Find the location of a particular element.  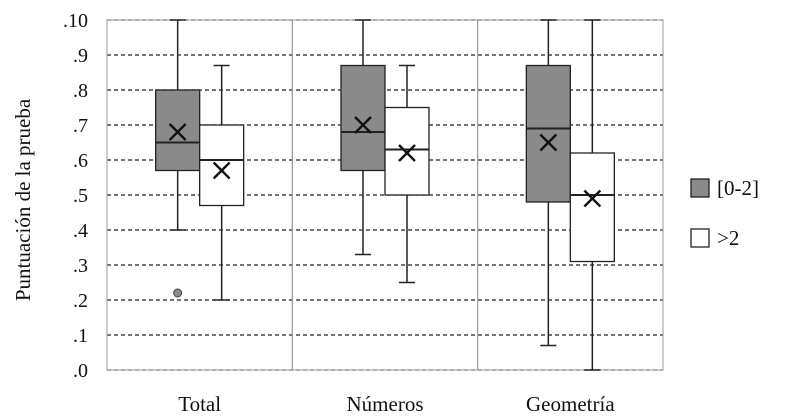

y-tick-label: .7 is located at coordinates (80, 126).